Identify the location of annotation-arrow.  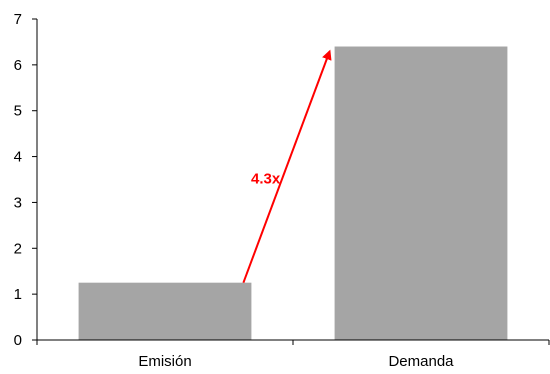
(287, 166).